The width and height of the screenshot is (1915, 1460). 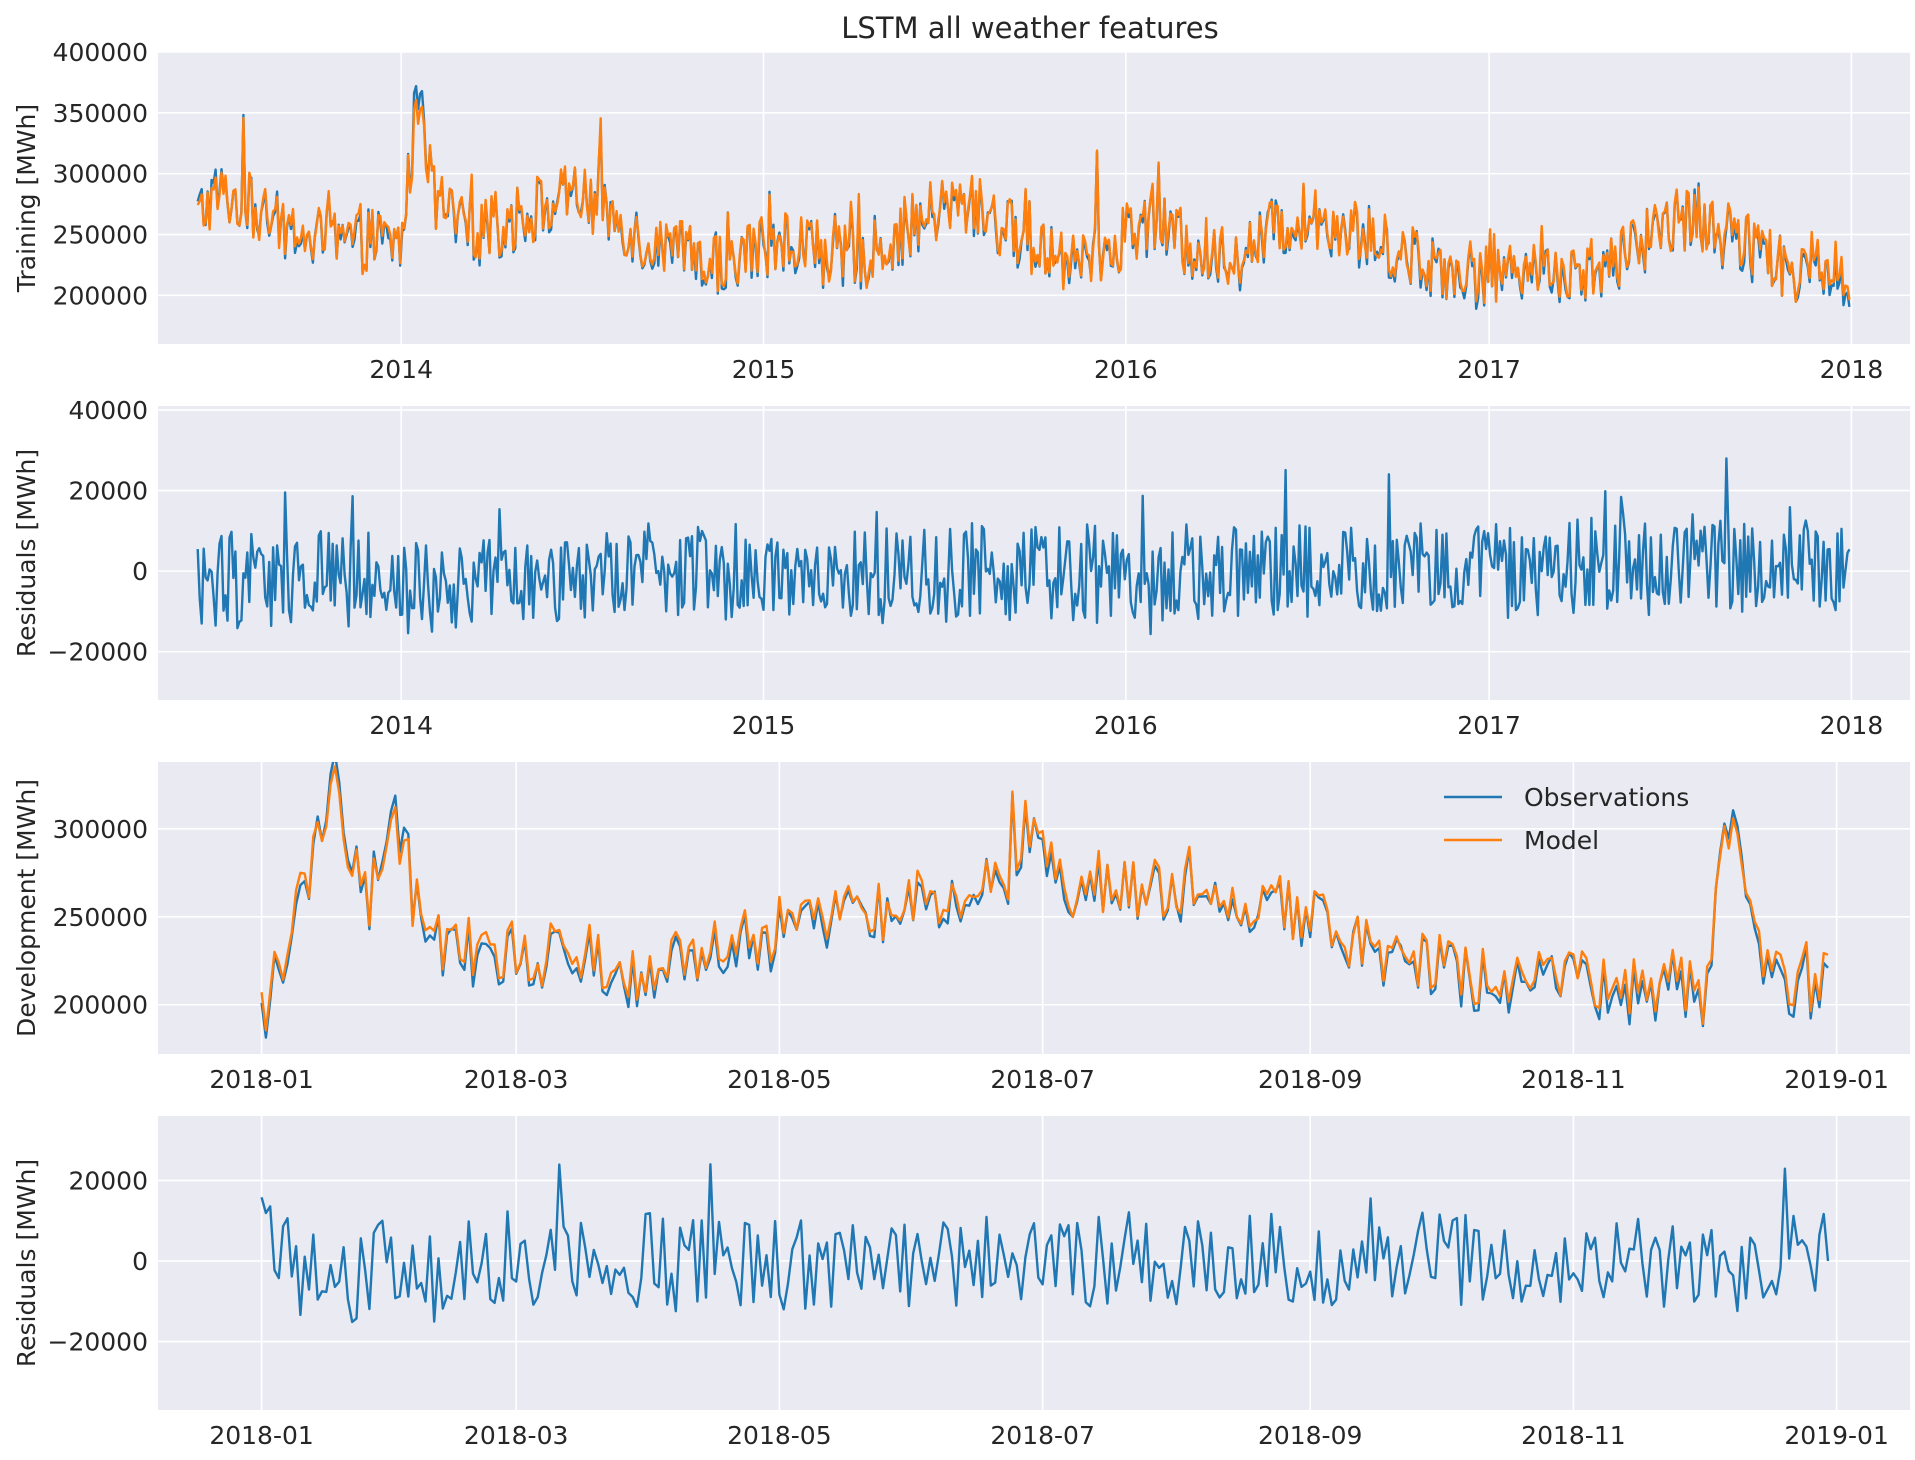 I want to click on legend-label: Model, so click(x=1561, y=840).